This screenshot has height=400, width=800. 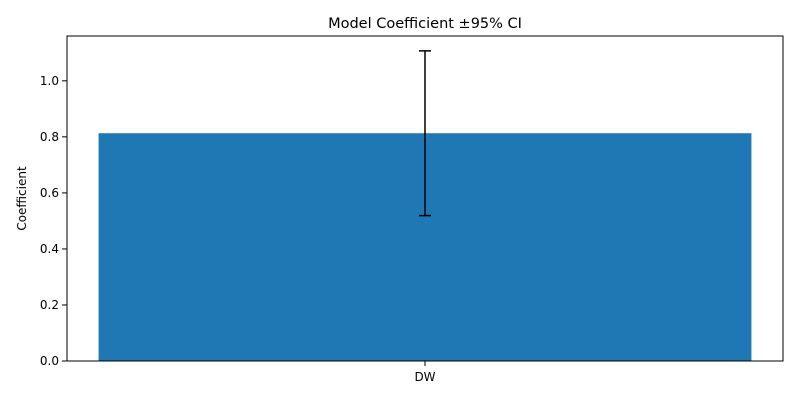 I want to click on chart-title: Model Coefficient ±95% CI, so click(x=425, y=24).